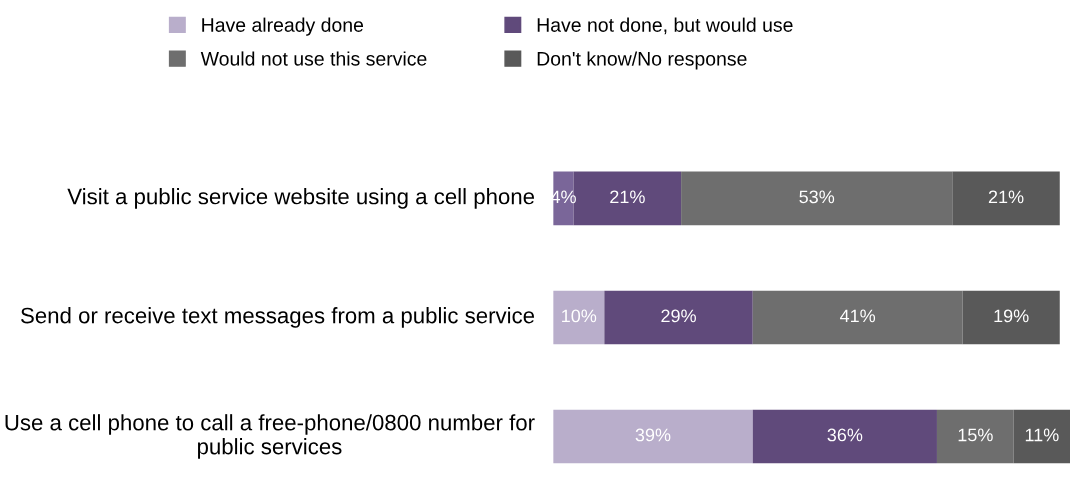  What do you see at coordinates (313, 58) in the screenshot?
I see `legend-label: Would not use this service` at bounding box center [313, 58].